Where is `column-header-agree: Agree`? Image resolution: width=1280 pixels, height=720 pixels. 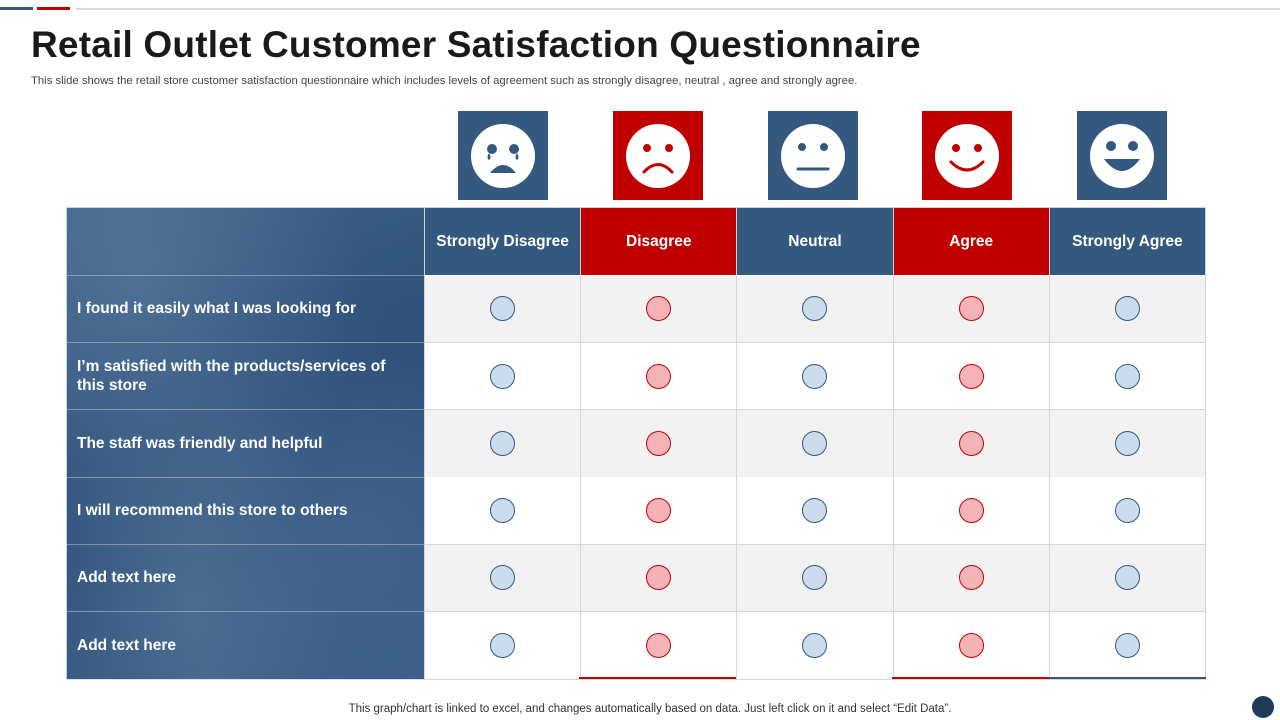
column-header-agree: Agree is located at coordinates (970, 241).